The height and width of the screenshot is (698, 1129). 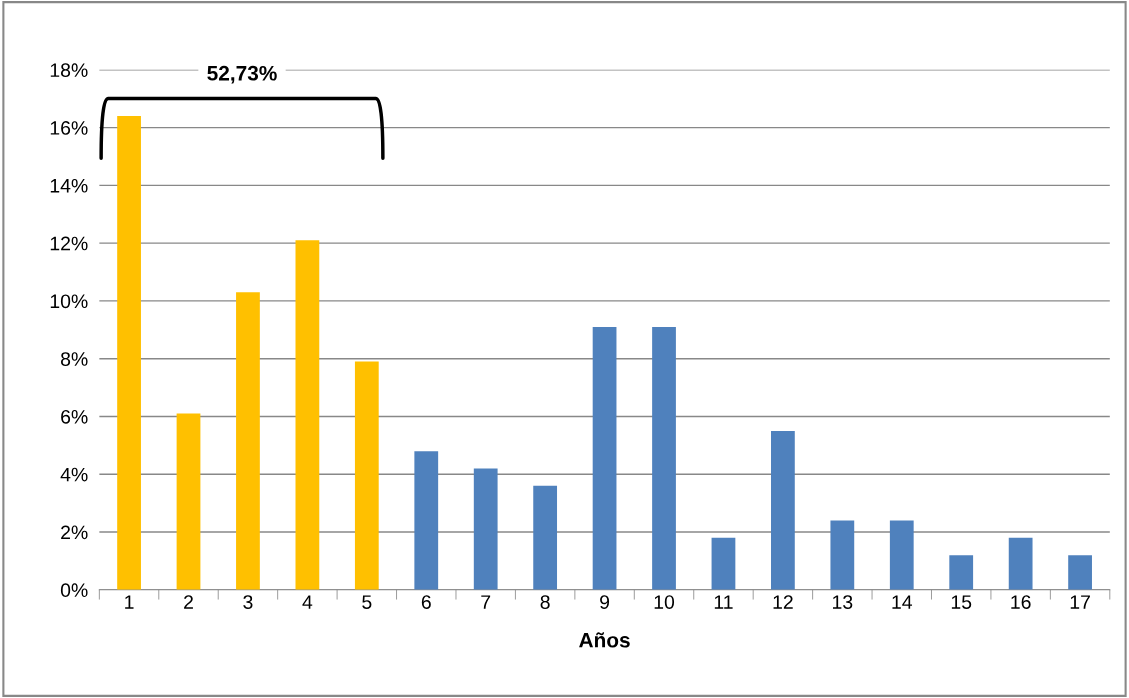 I want to click on y-tick-label: 10%, so click(x=69, y=301).